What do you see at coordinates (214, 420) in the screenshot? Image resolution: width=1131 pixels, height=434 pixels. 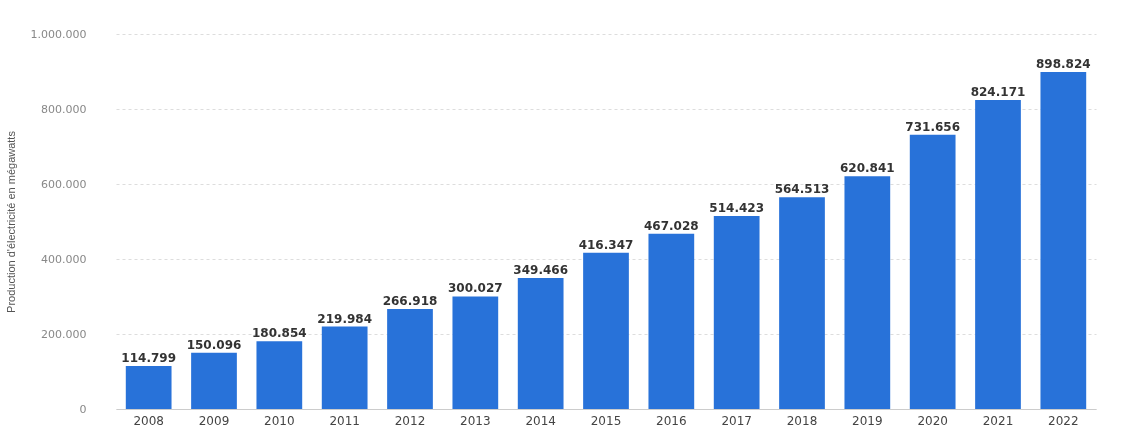 I see `x-tick-label: 2009` at bounding box center [214, 420].